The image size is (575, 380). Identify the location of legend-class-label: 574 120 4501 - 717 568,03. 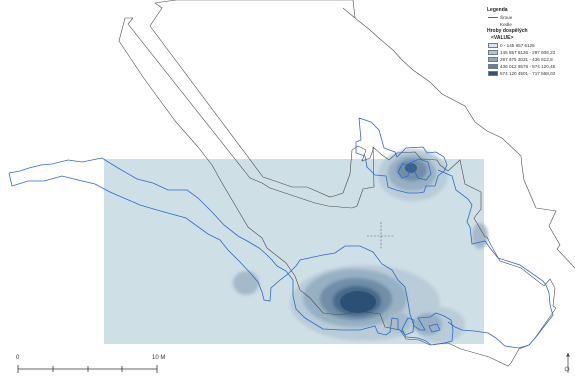
(528, 73).